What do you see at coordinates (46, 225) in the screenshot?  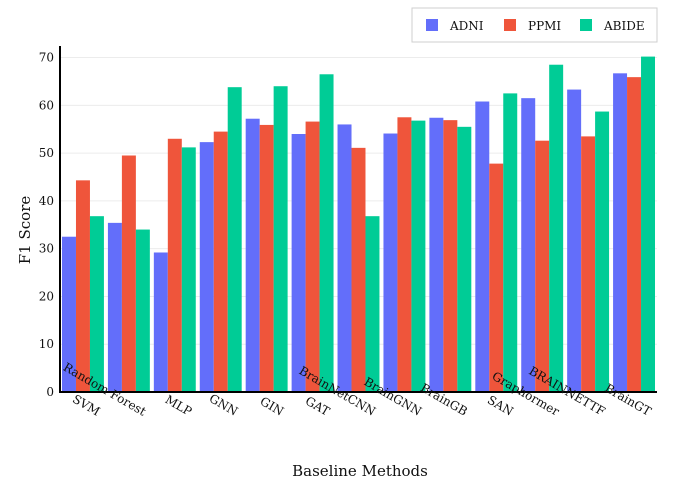 I see `y-tick-labels: 0 10 20 30 40 50 60 70` at bounding box center [46, 225].